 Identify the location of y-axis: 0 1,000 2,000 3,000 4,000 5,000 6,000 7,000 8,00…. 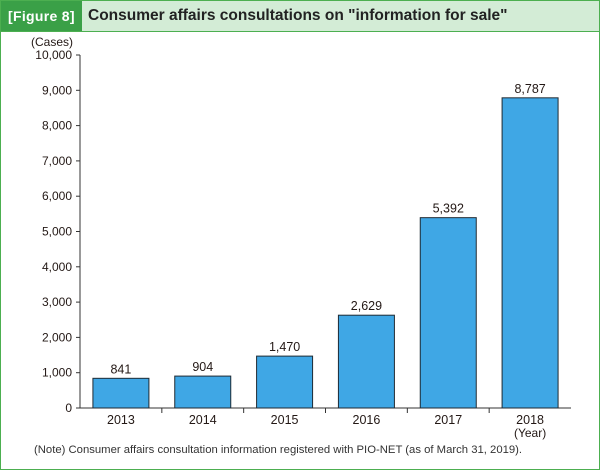
(58, 231).